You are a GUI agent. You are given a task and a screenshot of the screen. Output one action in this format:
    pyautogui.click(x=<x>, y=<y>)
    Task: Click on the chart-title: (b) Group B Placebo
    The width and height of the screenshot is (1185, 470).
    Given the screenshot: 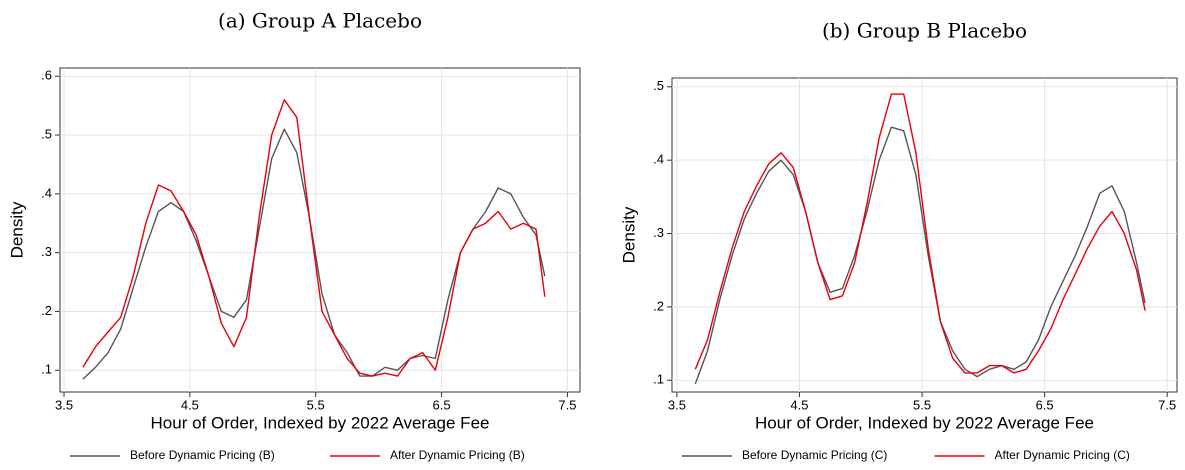 What is the action you would take?
    pyautogui.click(x=924, y=31)
    